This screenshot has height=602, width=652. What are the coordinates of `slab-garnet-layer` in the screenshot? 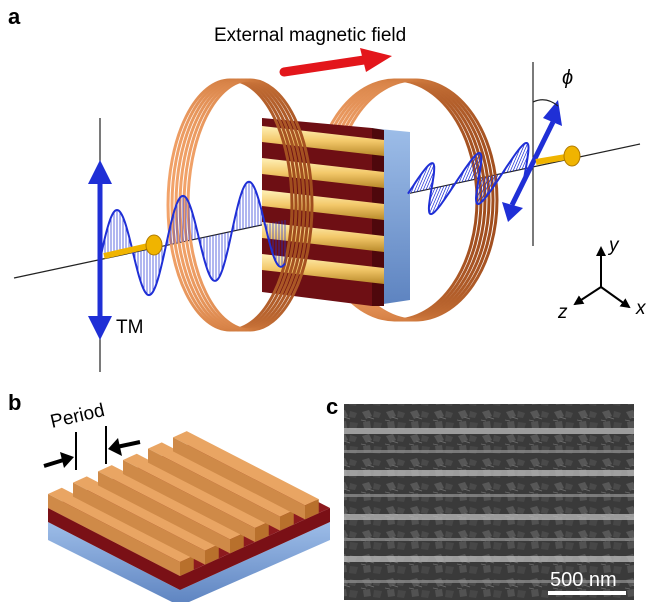 It's located at (189, 549).